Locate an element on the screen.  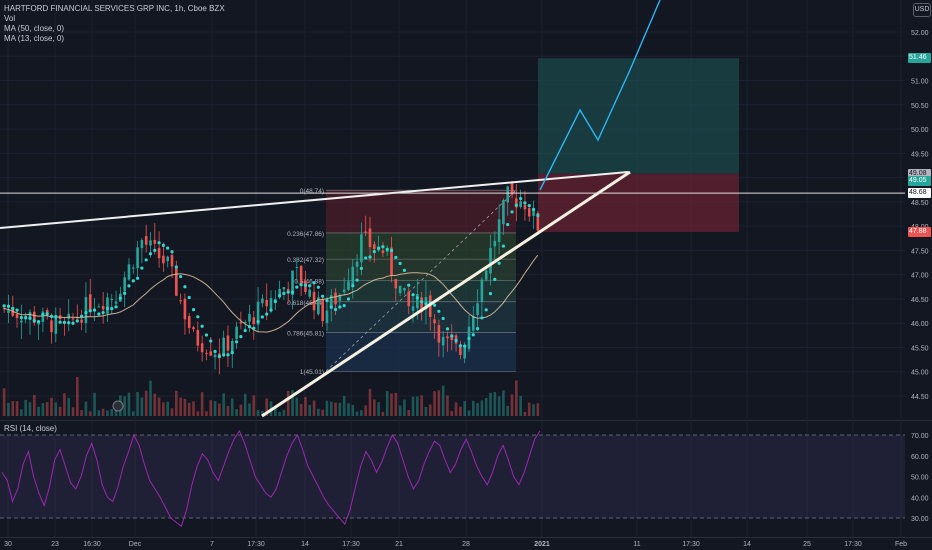
fib-label: 0.382(47.32) is located at coordinates (305, 260).